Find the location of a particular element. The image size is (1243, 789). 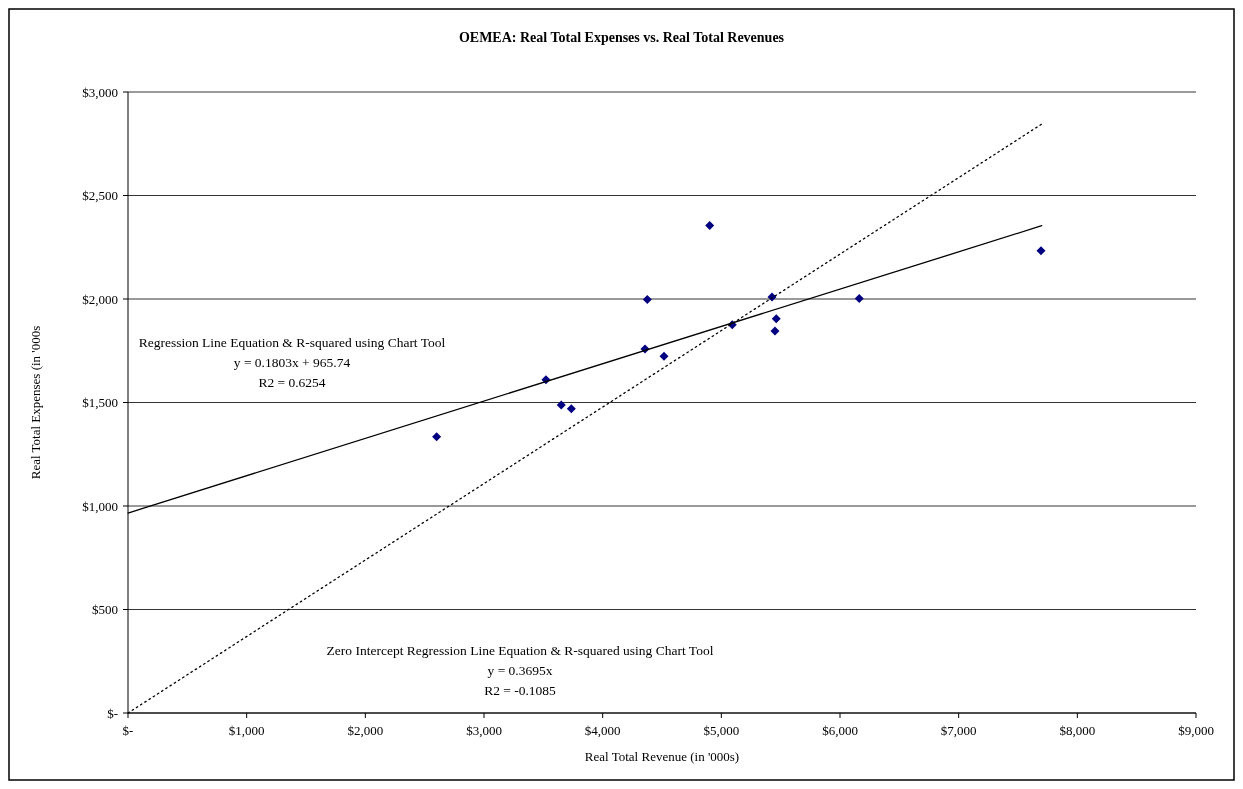

y-axis-title: Real Total Expenses (in '000s is located at coordinates (35, 402).